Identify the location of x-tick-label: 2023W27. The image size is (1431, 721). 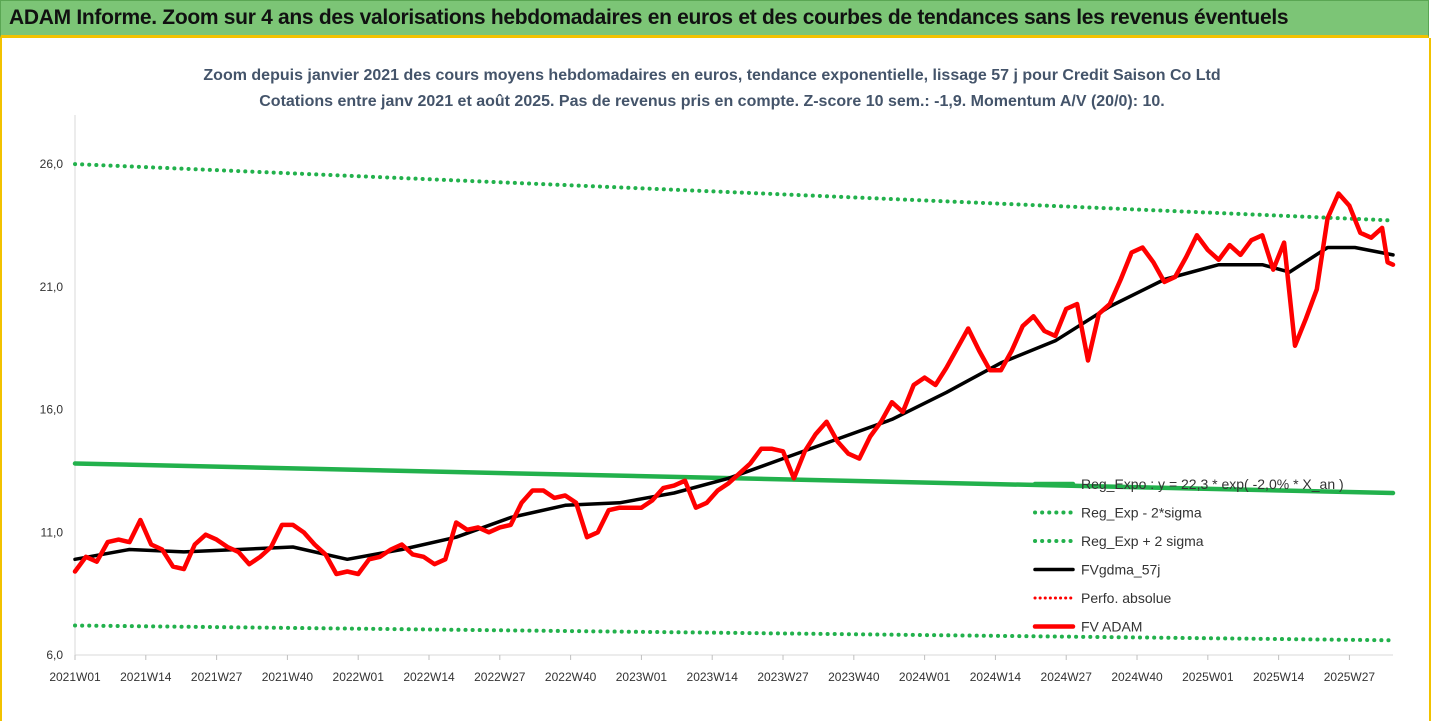
(783, 677).